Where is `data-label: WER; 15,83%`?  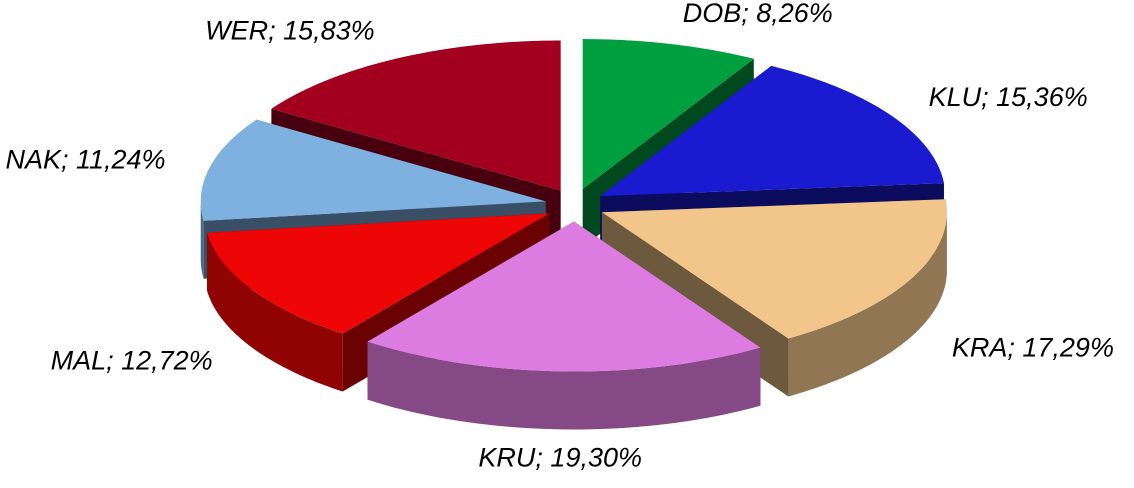 data-label: WER; 15,83% is located at coordinates (290, 30).